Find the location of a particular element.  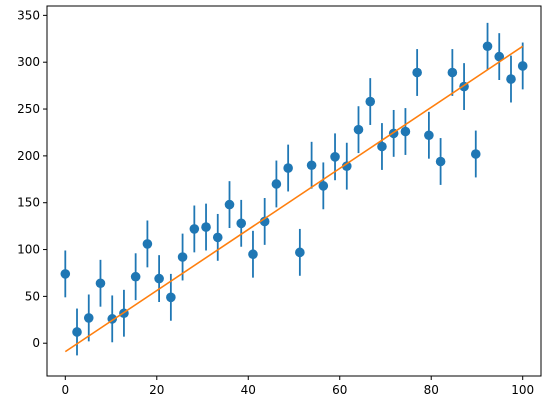

y-tick-label: 250 is located at coordinates (28, 109).